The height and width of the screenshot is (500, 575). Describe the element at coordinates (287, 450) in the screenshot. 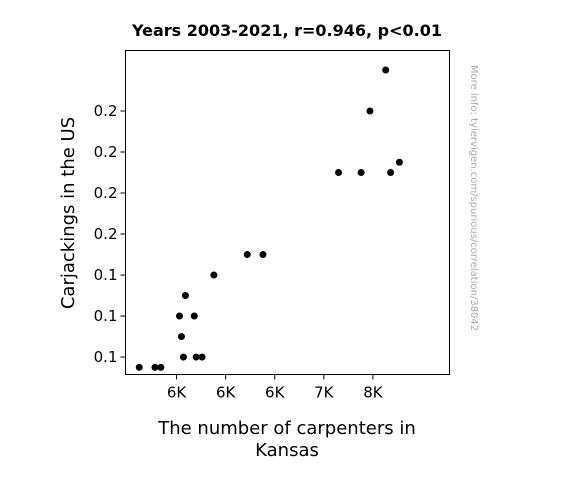

I see `x-axis-label-line-2: Kansas` at that location.